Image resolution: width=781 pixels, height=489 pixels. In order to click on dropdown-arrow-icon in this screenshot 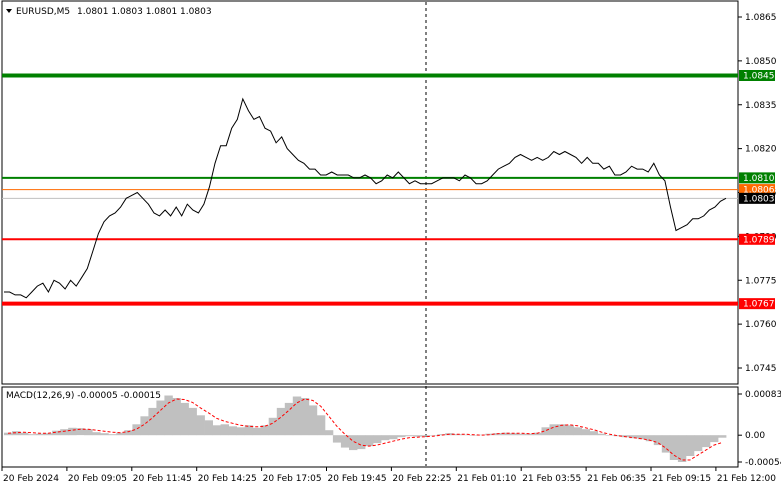, I will do `click(9, 11)`.